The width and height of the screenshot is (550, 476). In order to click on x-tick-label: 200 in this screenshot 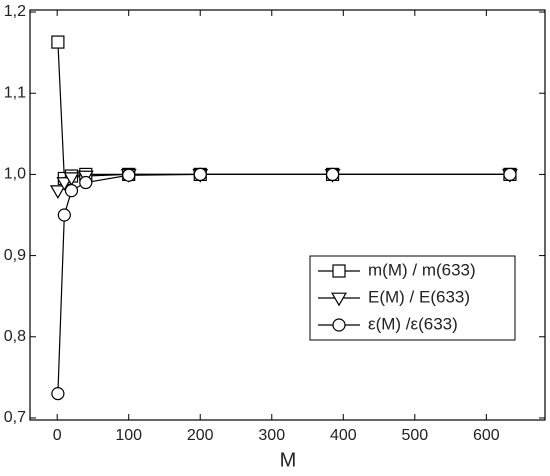, I will do `click(200, 435)`.